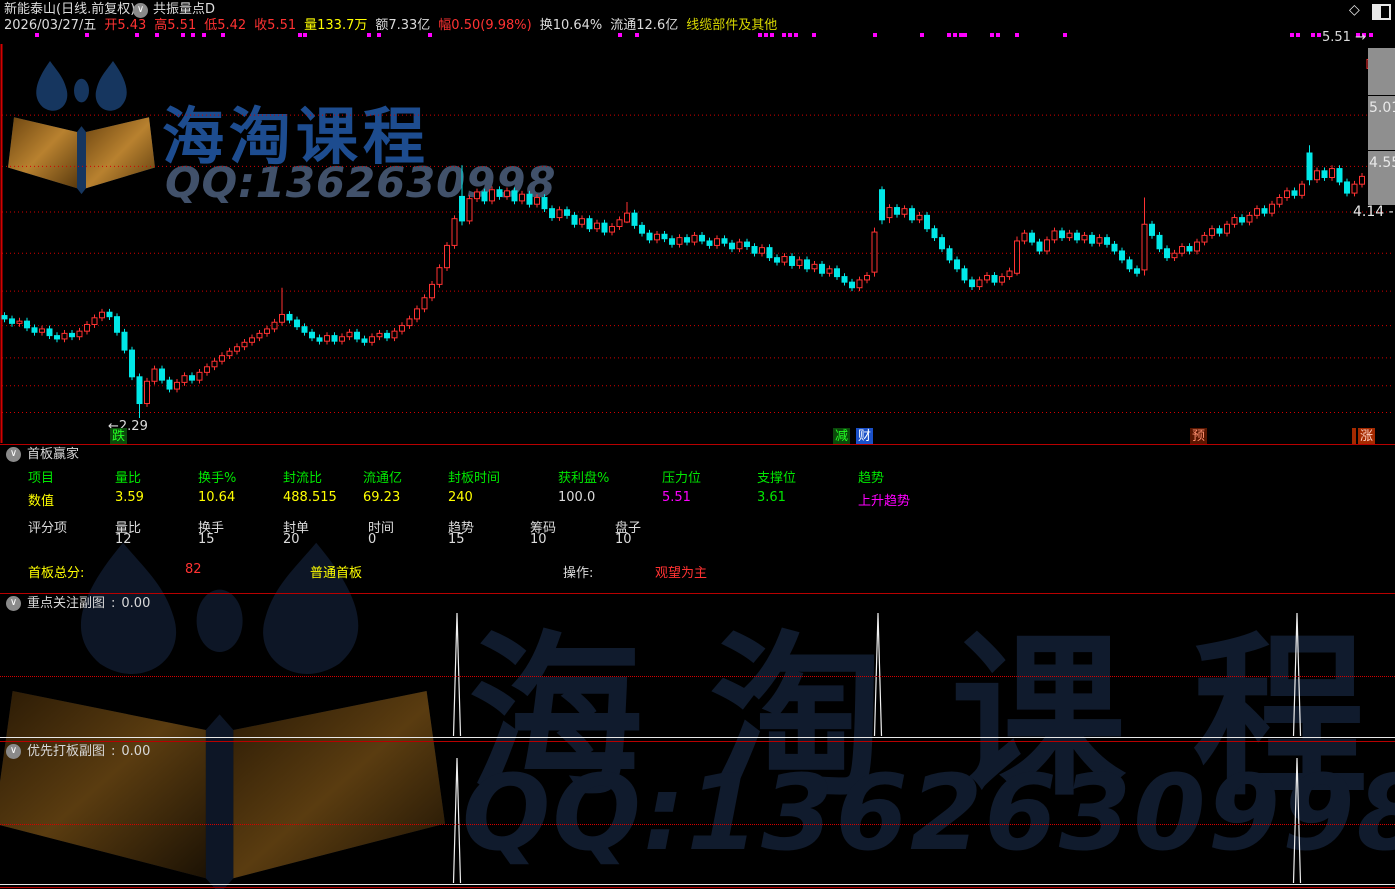 Image resolution: width=1395 pixels, height=889 pixels. Describe the element at coordinates (381, 528) in the screenshot. I see `score-header: 时间` at that location.